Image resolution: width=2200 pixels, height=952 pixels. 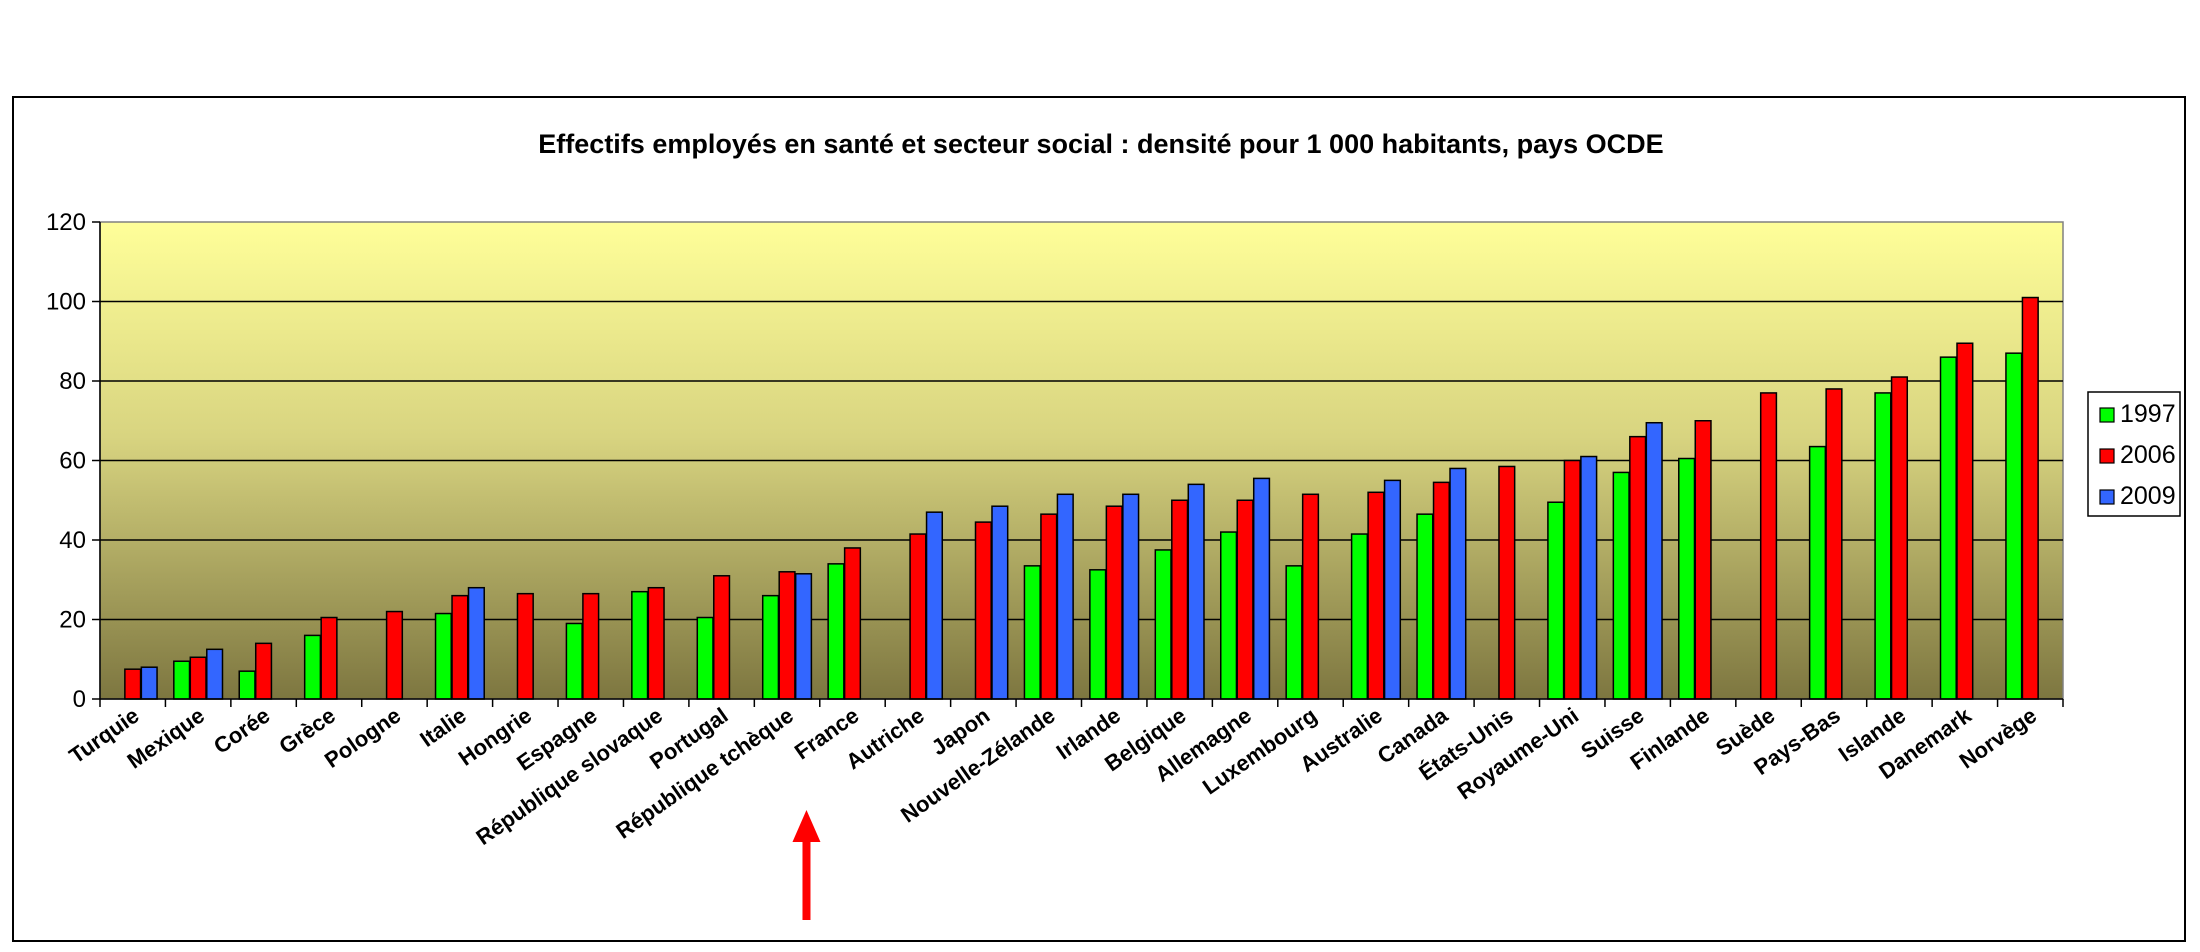 I want to click on y-tick-label: 0, so click(x=79, y=699).